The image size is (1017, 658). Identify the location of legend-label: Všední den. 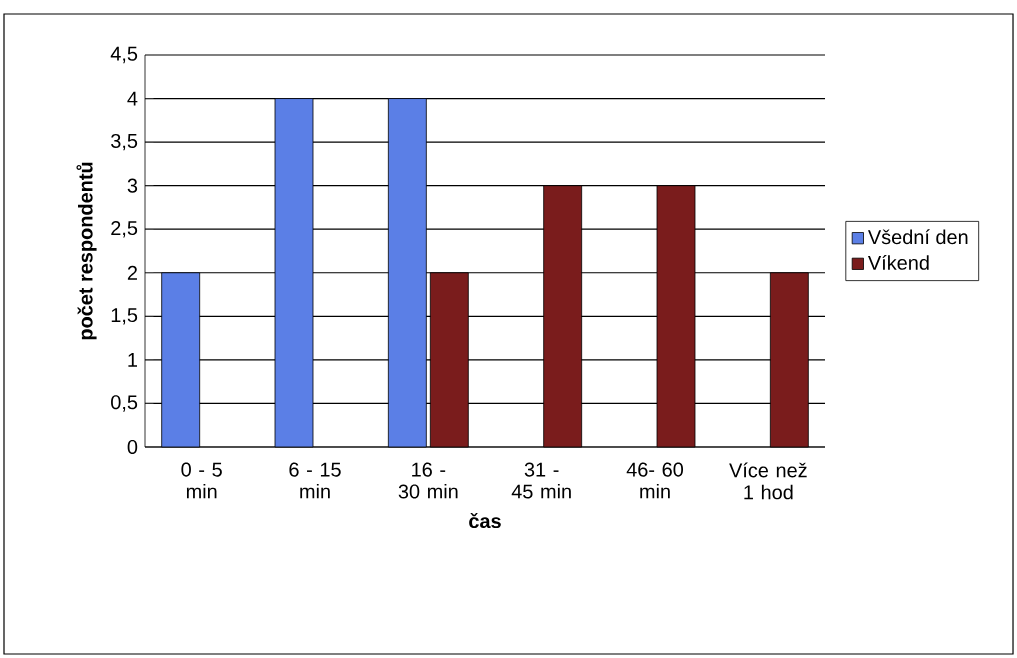
(917, 237).